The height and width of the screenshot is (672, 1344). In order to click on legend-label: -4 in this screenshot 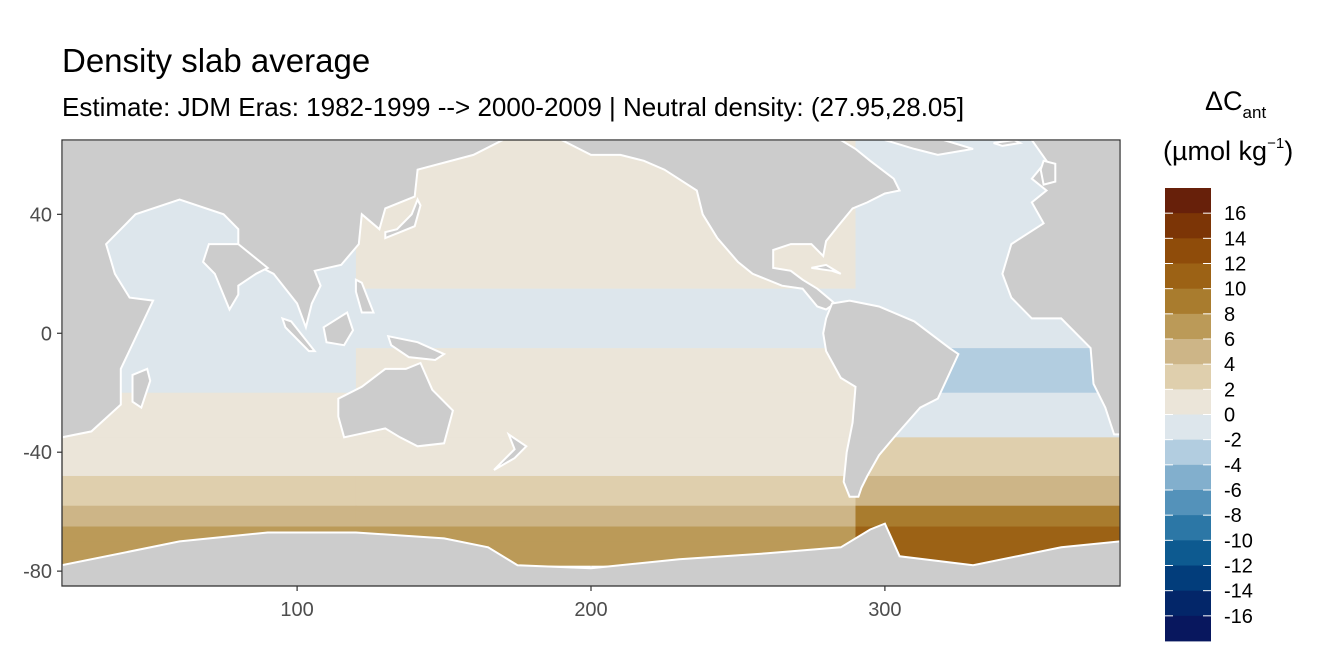, I will do `click(1233, 466)`.